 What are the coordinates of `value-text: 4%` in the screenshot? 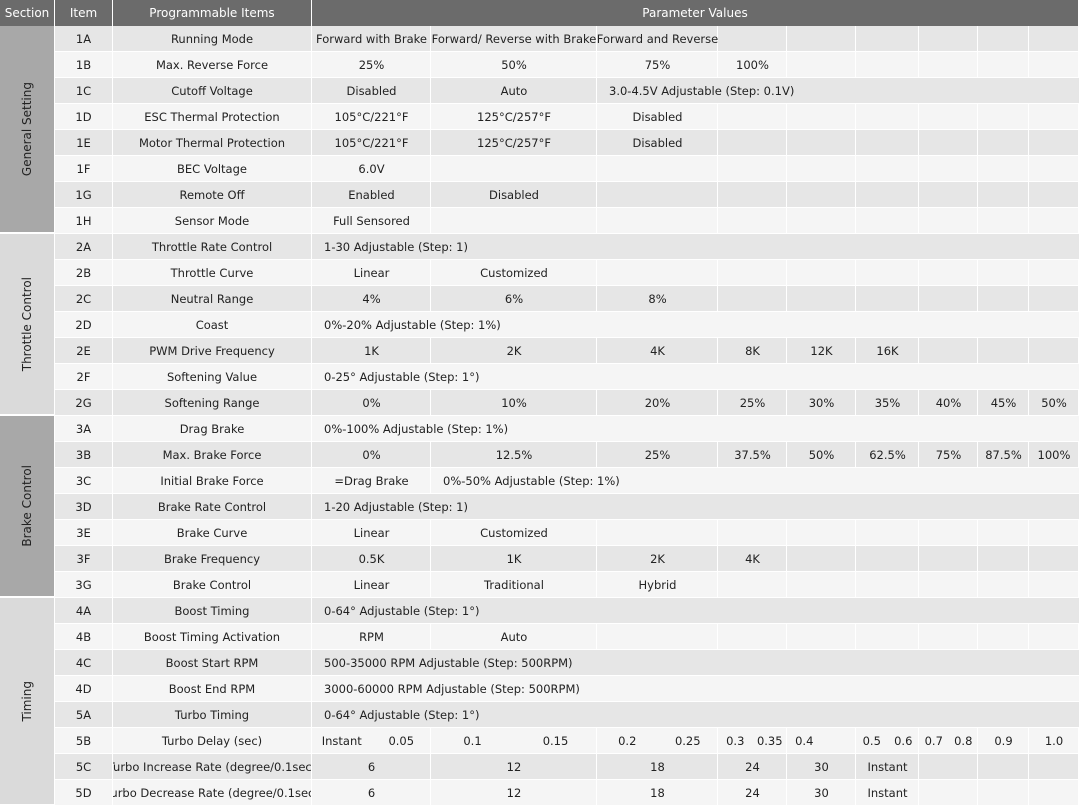 It's located at (371, 299).